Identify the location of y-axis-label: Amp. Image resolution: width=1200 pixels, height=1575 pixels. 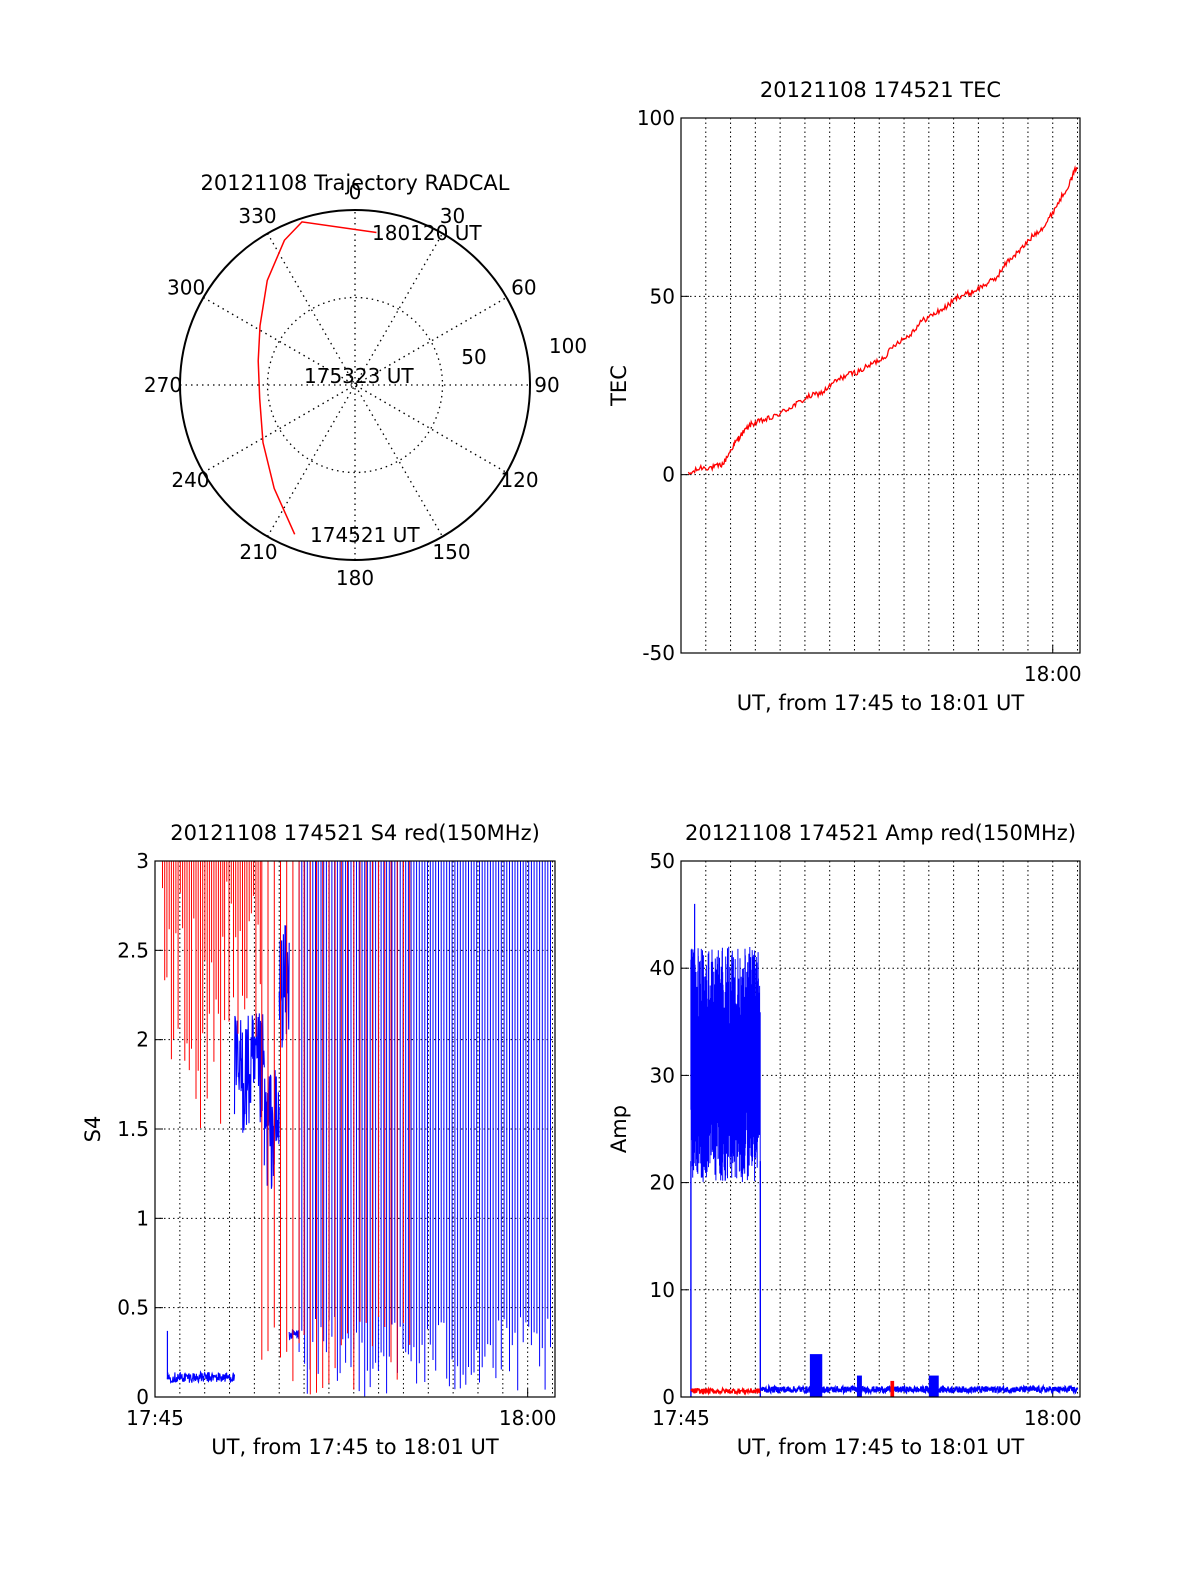
(619, 1129).